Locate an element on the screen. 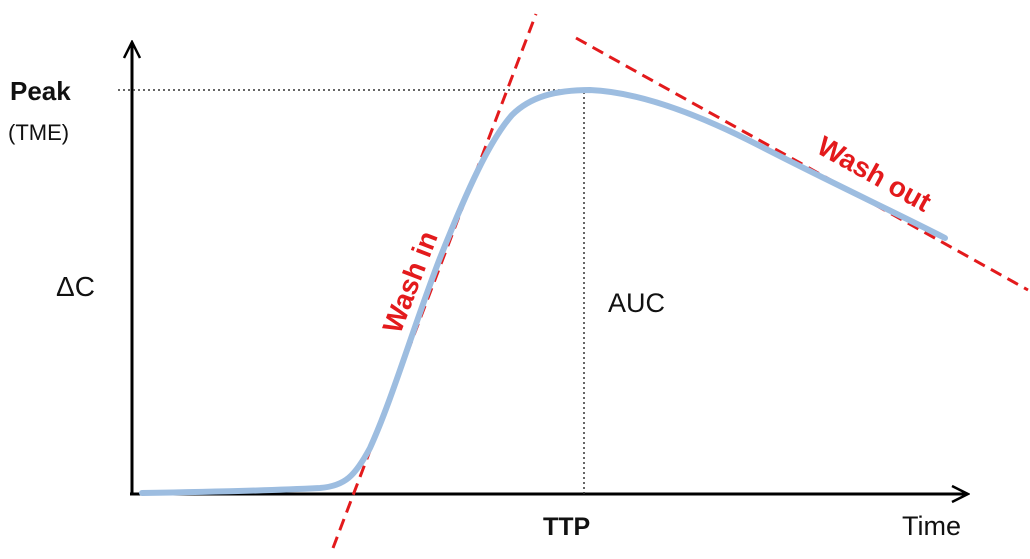 This screenshot has width=1030, height=559. auc-label: AUC is located at coordinates (636, 303).